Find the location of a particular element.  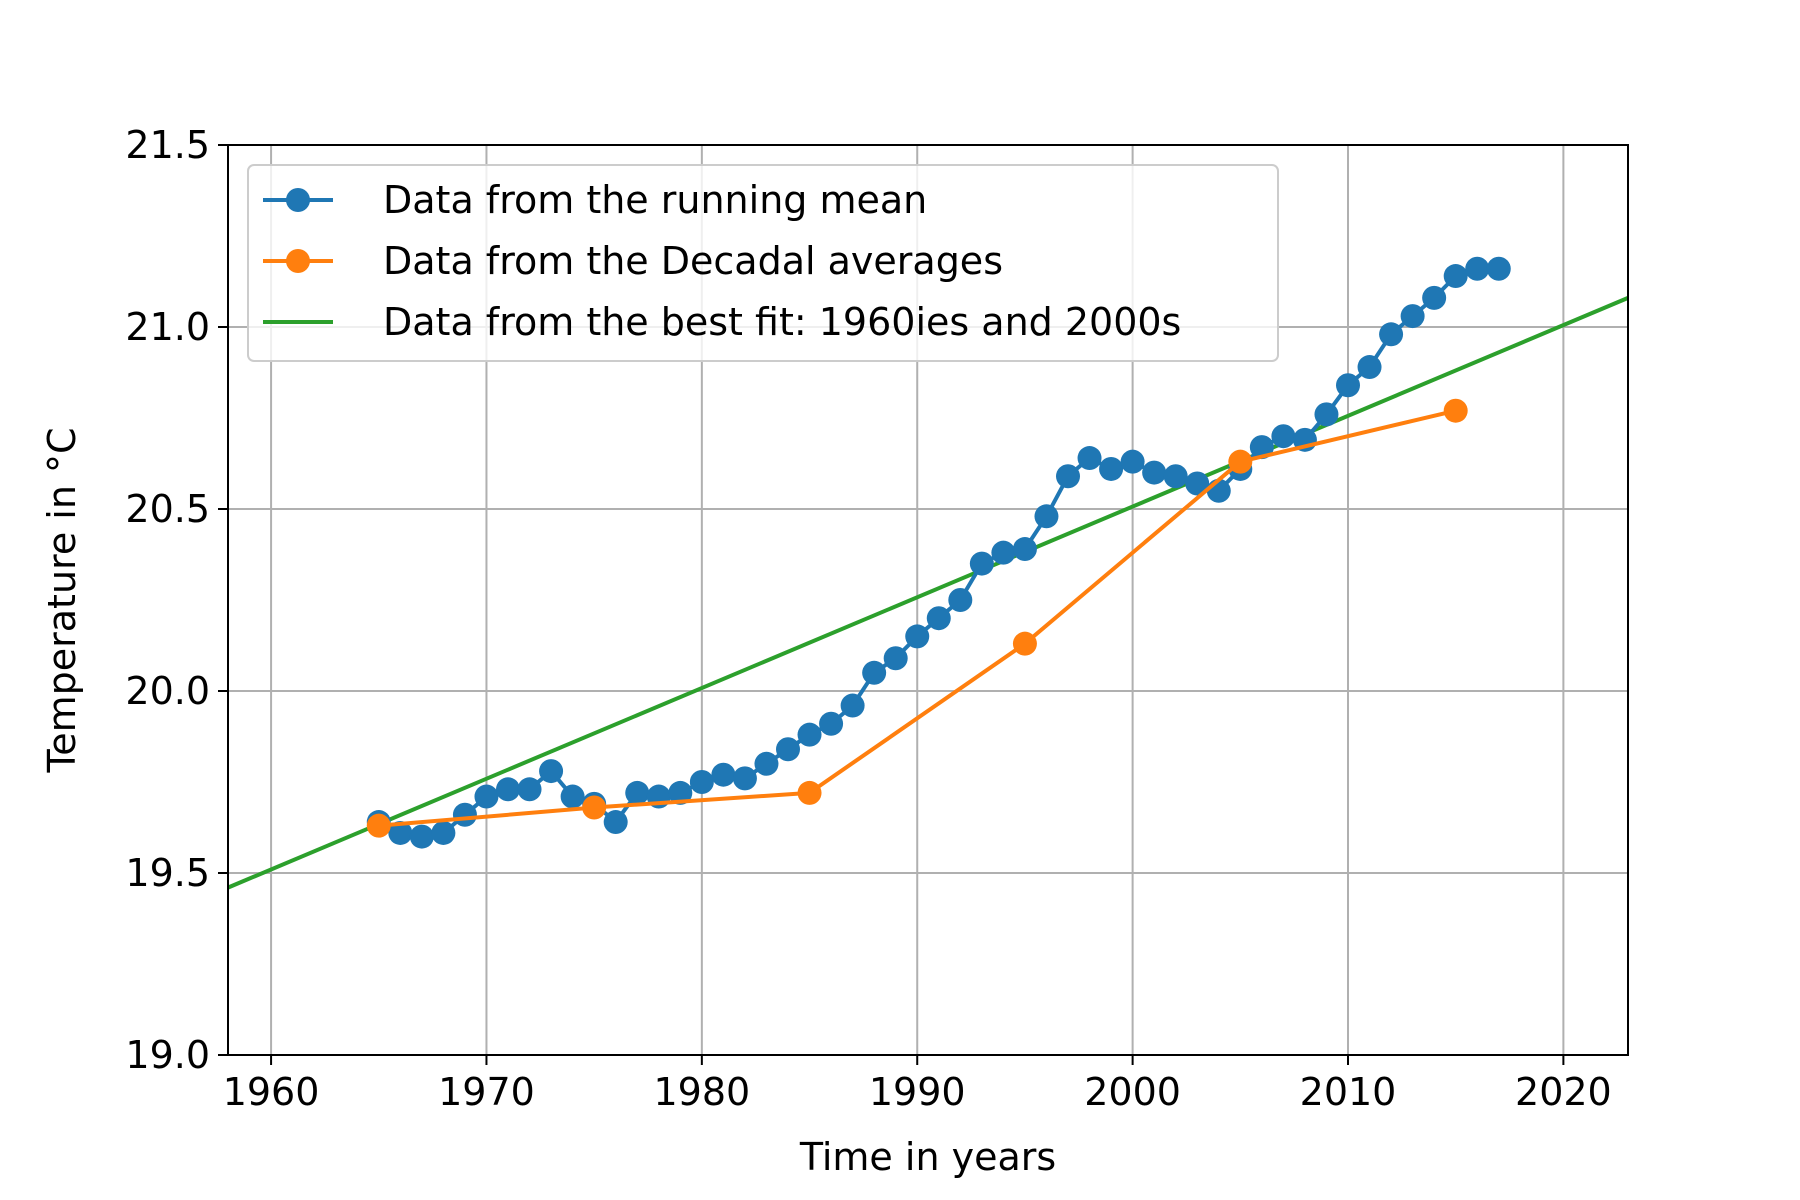

legend-label: Data from the running mean is located at coordinates (655, 200).